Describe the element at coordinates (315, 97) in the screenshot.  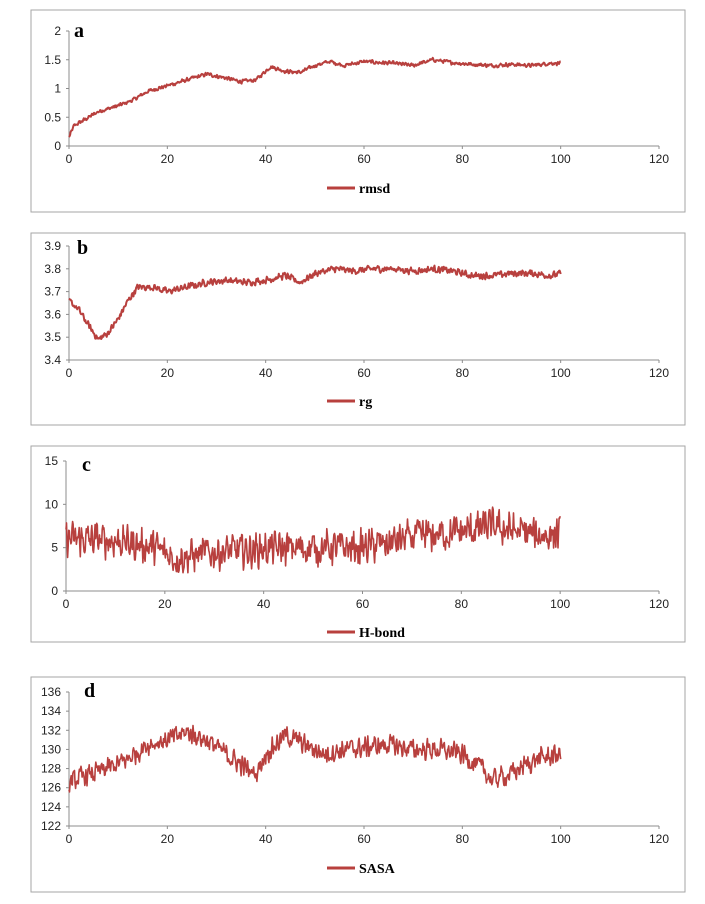
I see `series-line-rmsd` at that location.